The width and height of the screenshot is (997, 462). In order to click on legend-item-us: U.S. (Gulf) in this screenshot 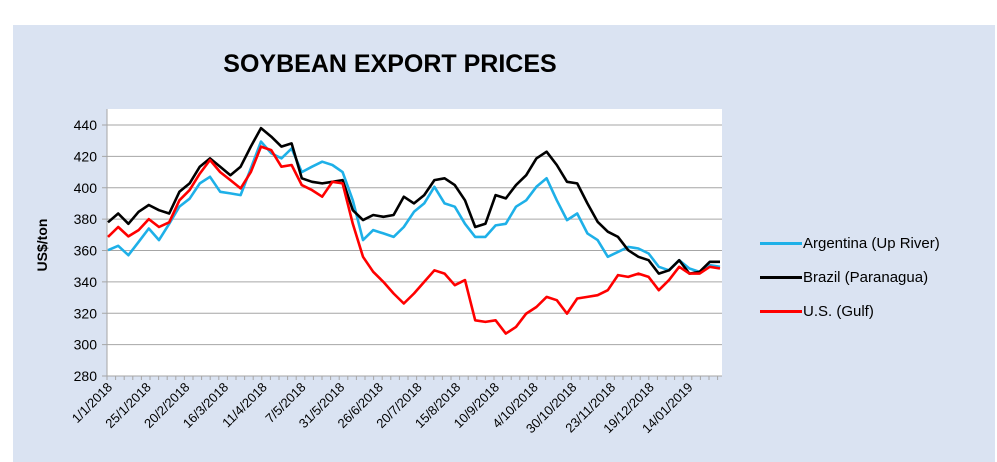, I will do `click(850, 311)`.